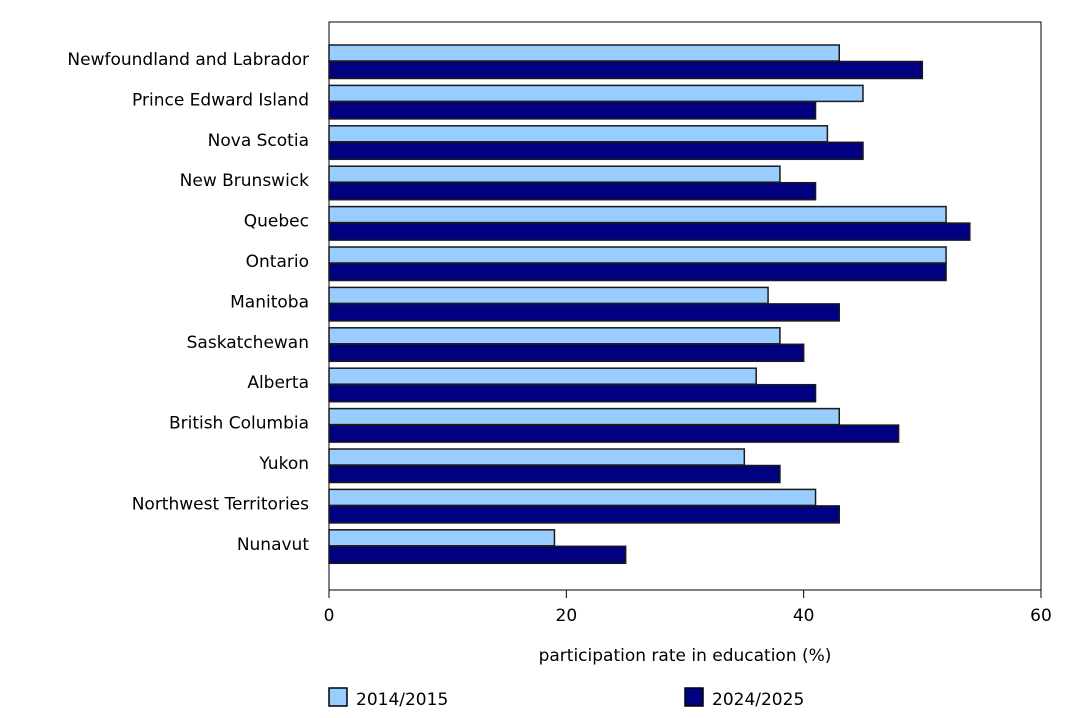 This screenshot has height=718, width=1087. I want to click on category-label: Northwest Territories, so click(220, 504).